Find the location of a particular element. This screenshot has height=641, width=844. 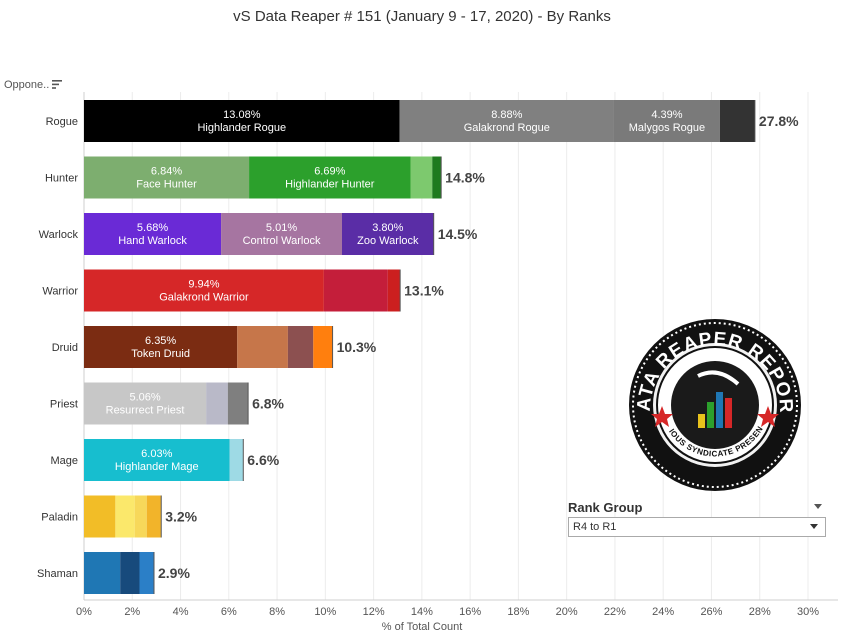

category-label: Paladin is located at coordinates (59, 518).